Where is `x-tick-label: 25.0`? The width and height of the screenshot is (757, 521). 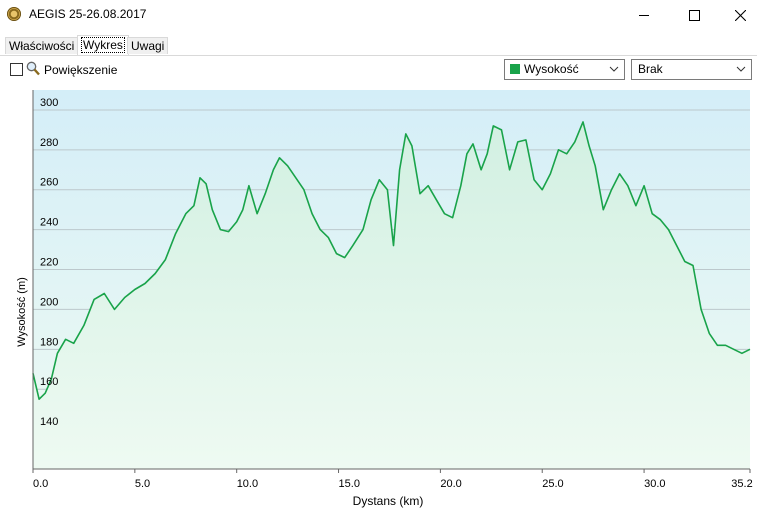
x-tick-label: 25.0 is located at coordinates (552, 484).